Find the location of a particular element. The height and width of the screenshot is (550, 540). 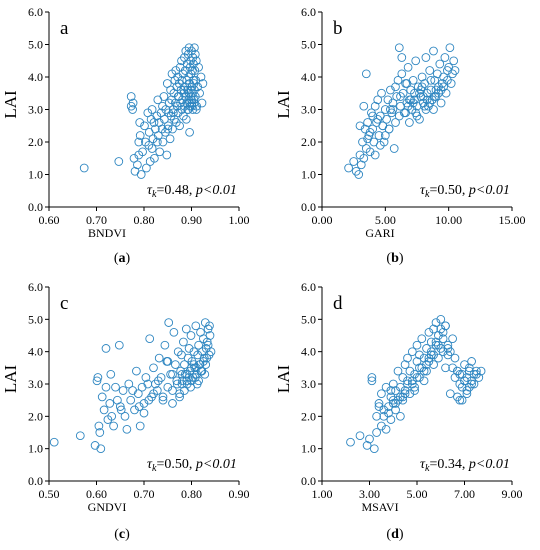

x-tick-label: 9.00 is located at coordinates (512, 494).